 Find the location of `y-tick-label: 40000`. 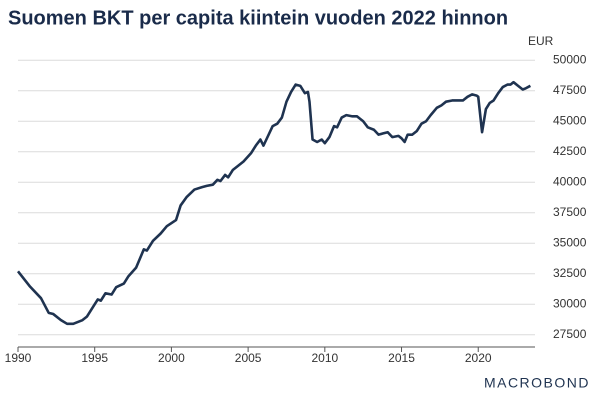

y-tick-label: 40000 is located at coordinates (570, 181).